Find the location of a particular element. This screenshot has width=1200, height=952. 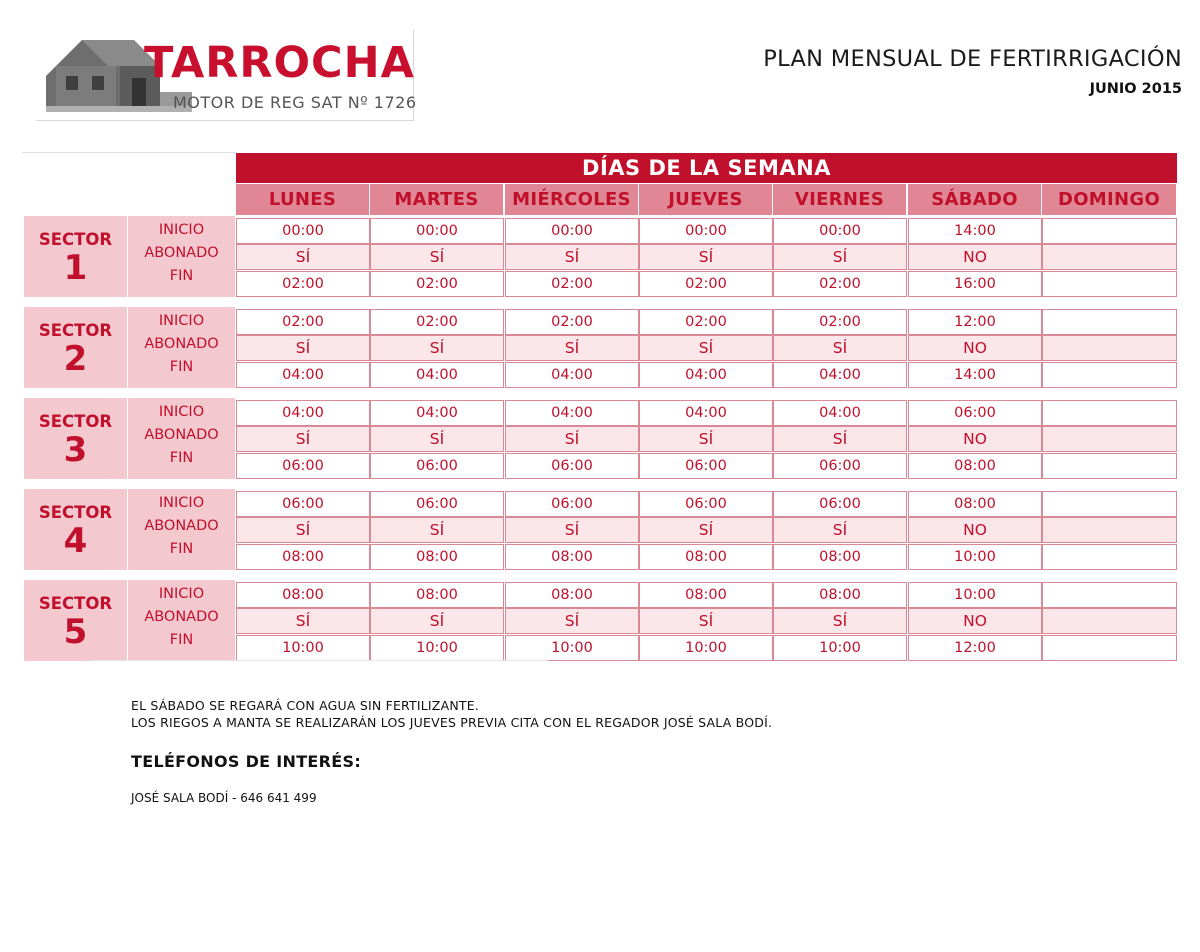

day-header: JUEVES is located at coordinates (705, 199).